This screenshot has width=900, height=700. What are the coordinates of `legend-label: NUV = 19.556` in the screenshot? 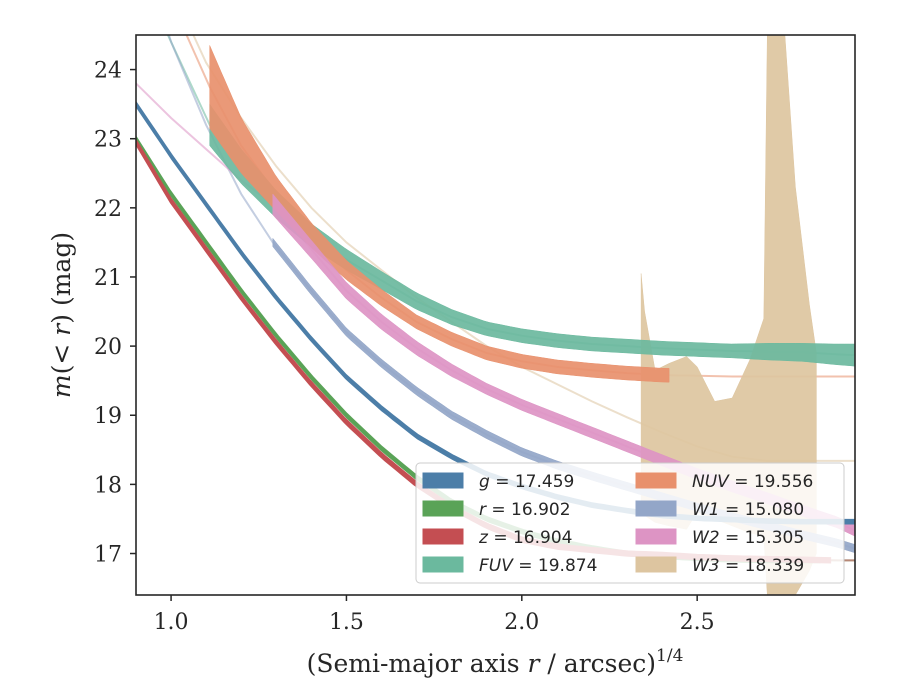 It's located at (752, 482).